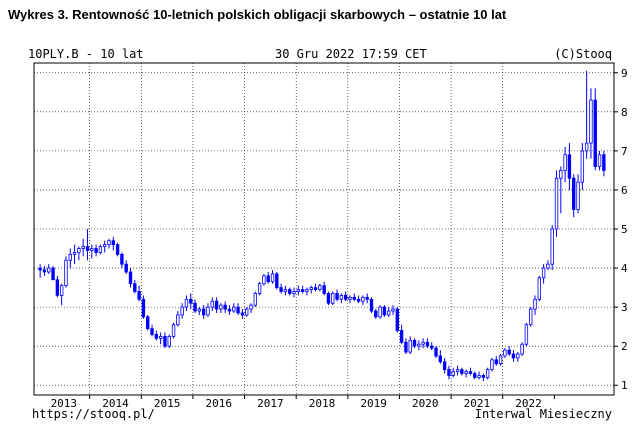 Image resolution: width=636 pixels, height=430 pixels. What do you see at coordinates (477, 403) in the screenshot?
I see `x-tick-label: 2021` at bounding box center [477, 403].